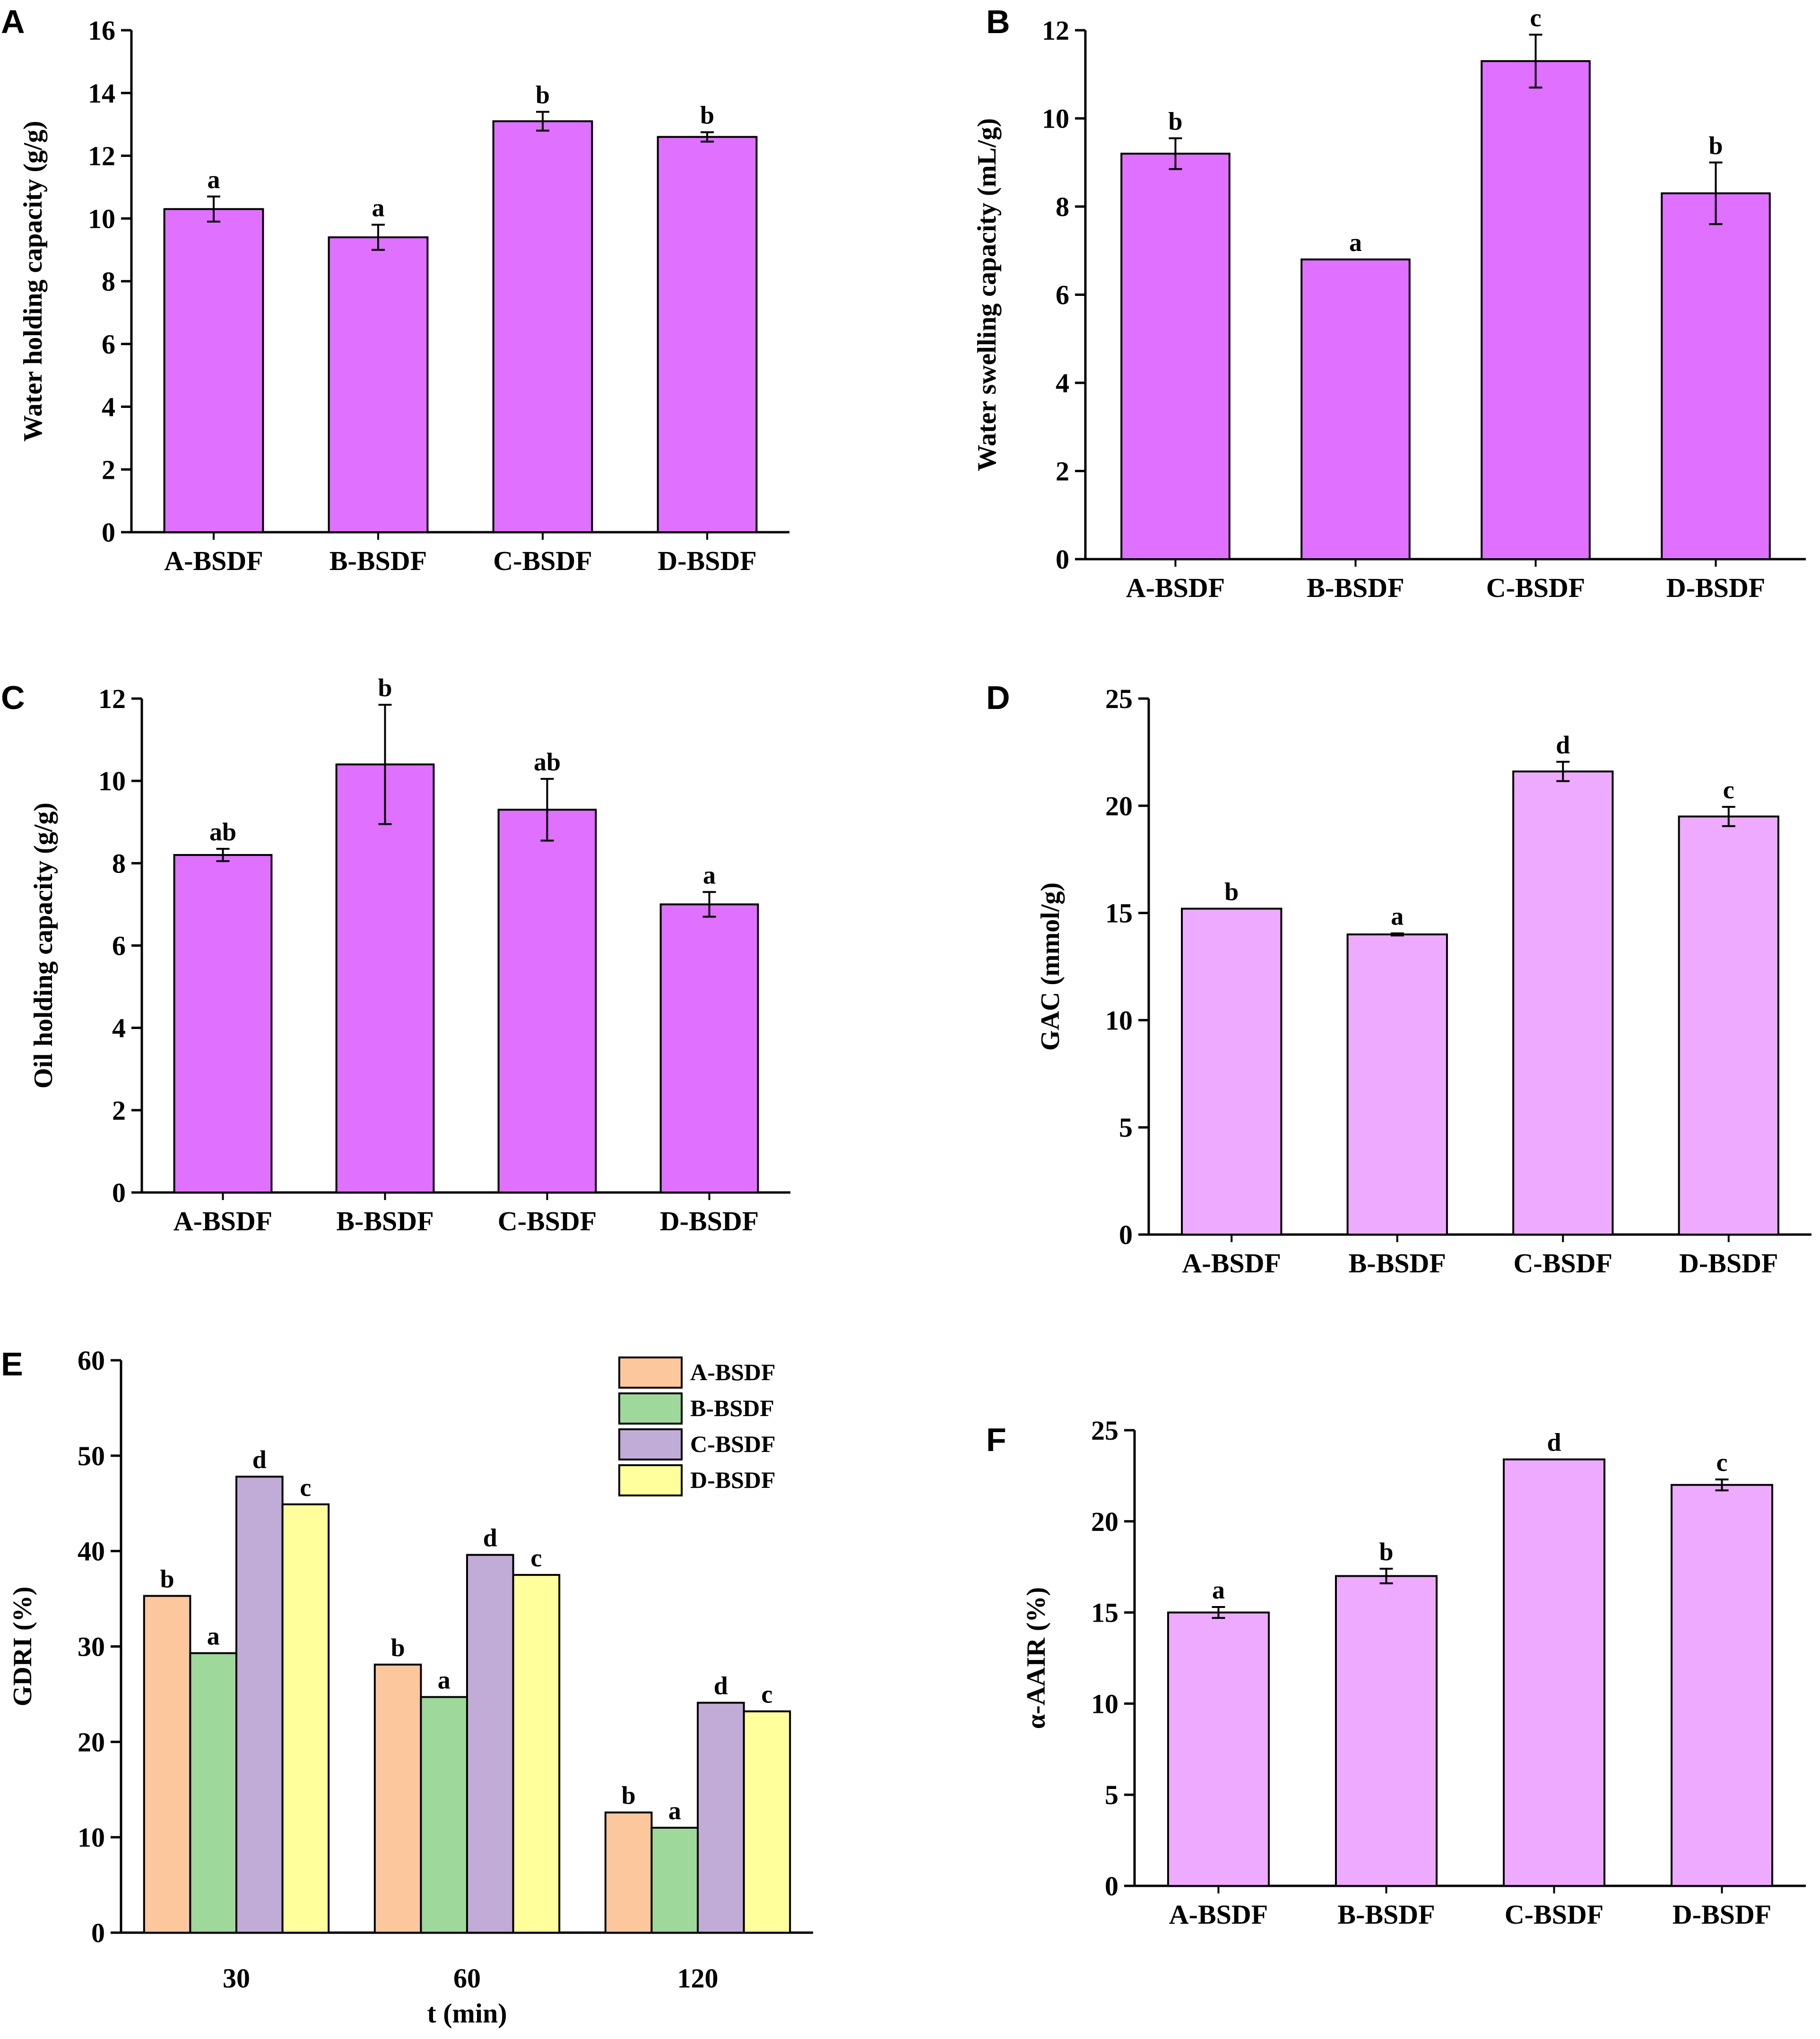 The height and width of the screenshot is (2039, 1820). Describe the element at coordinates (98, 1933) in the screenshot. I see `panel-e-ytick-label-0: 0` at that location.